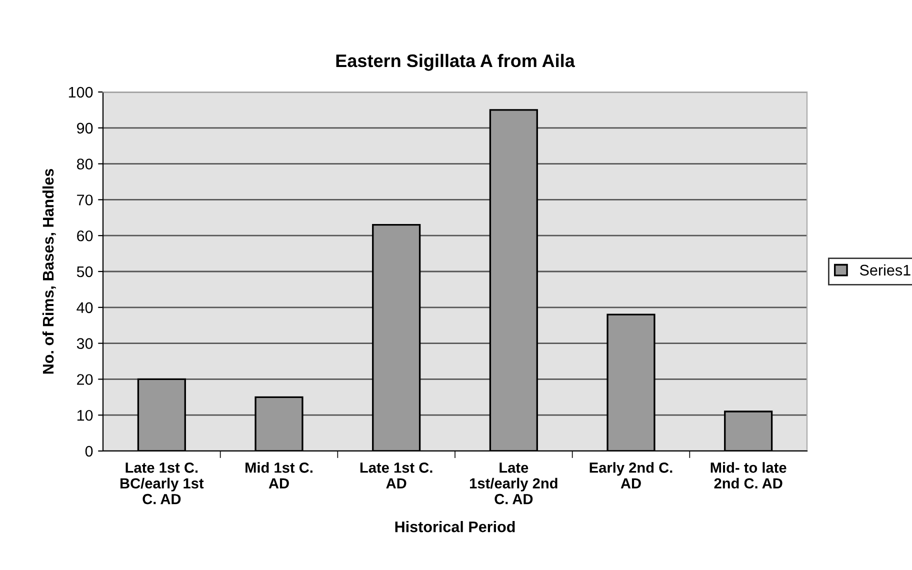 Image resolution: width=912 pixels, height=570 pixels. I want to click on y-tick-label: 60, so click(85, 236).